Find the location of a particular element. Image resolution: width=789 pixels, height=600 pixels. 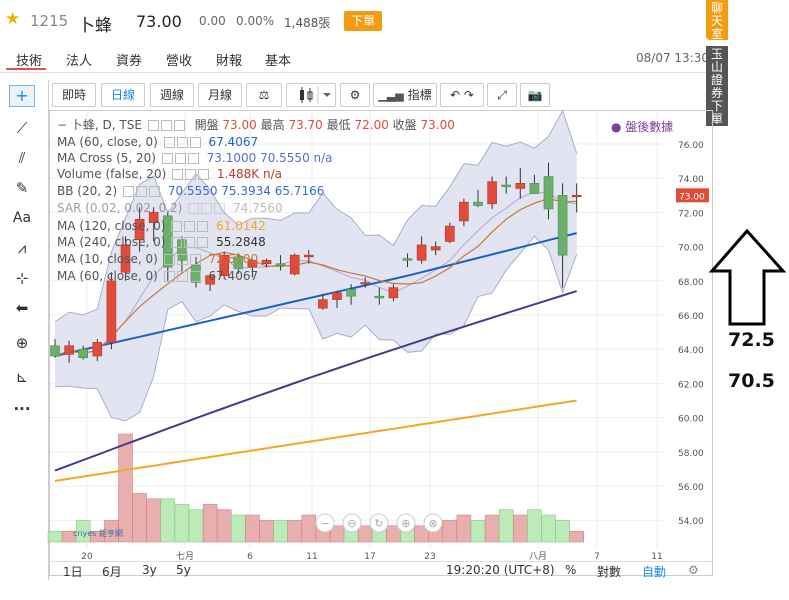

chart-type-icon is located at coordinates (311, 95).